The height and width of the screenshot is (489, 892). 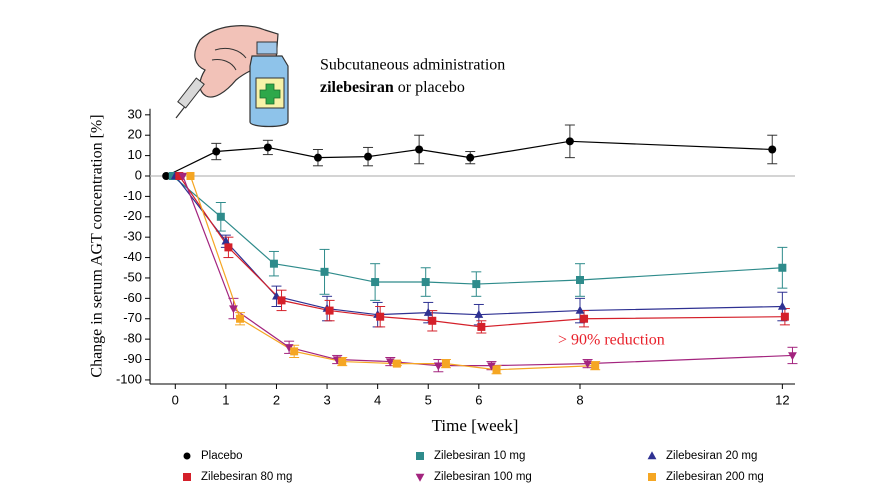 I want to click on legend-label: Zilebesiran 20 mg, so click(x=711, y=456).